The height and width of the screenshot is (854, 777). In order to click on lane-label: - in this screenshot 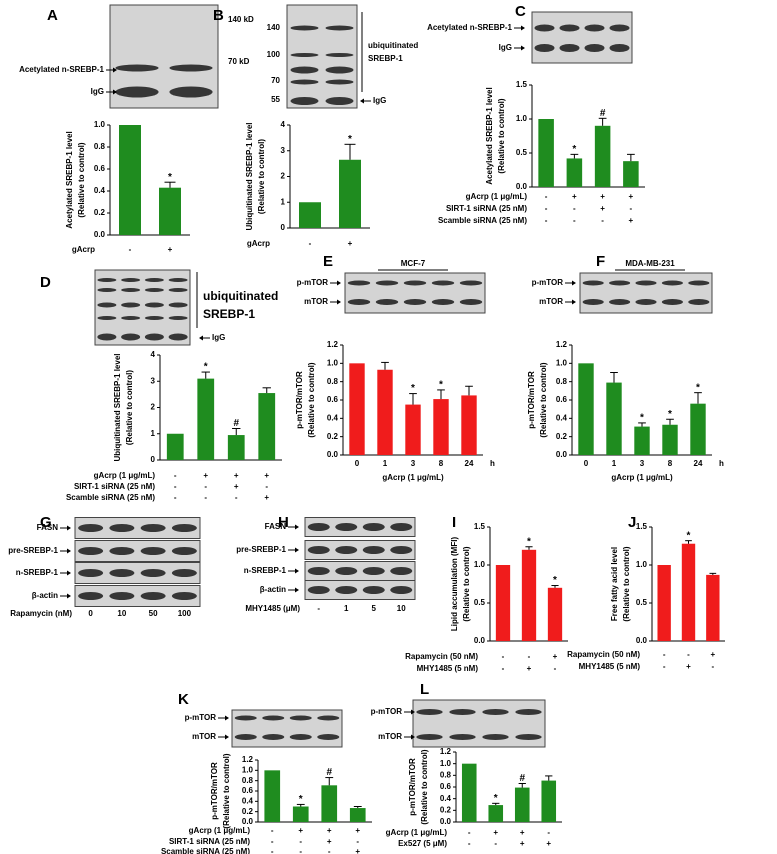, I will do `click(318, 608)`.